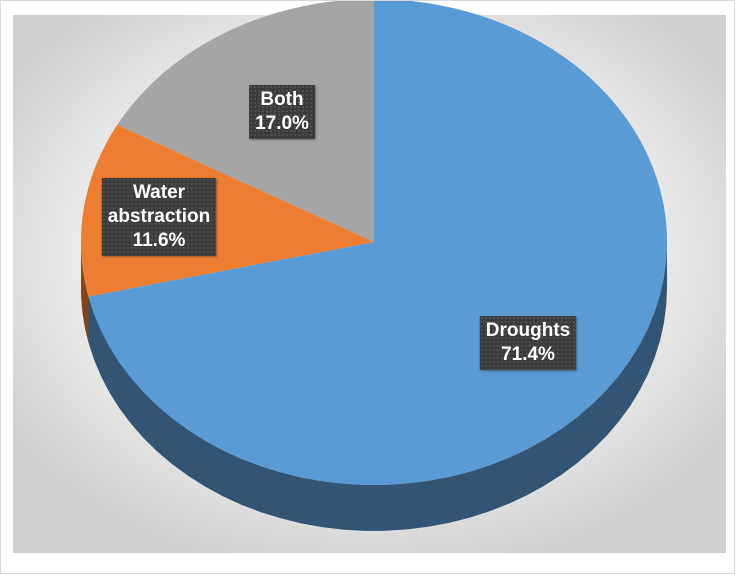 The image size is (737, 576). What do you see at coordinates (245, 121) in the screenshot?
I see `pie-slice-both` at bounding box center [245, 121].